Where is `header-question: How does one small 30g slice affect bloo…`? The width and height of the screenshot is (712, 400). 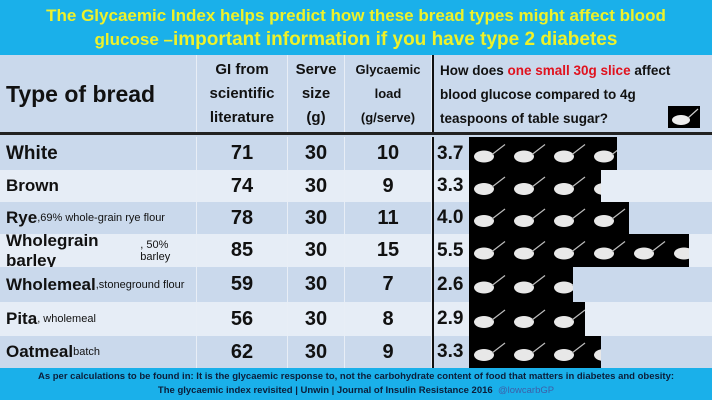 header-question: How does one small 30g slice affect bloo… is located at coordinates (571, 93).